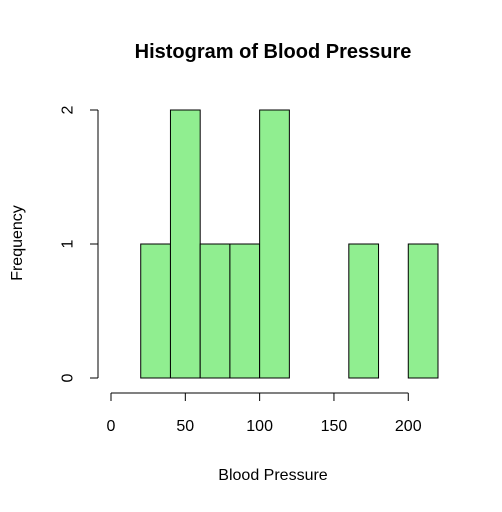 The height and width of the screenshot is (512, 502). What do you see at coordinates (68, 109) in the screenshot?
I see `y-tick-label: 2` at bounding box center [68, 109].